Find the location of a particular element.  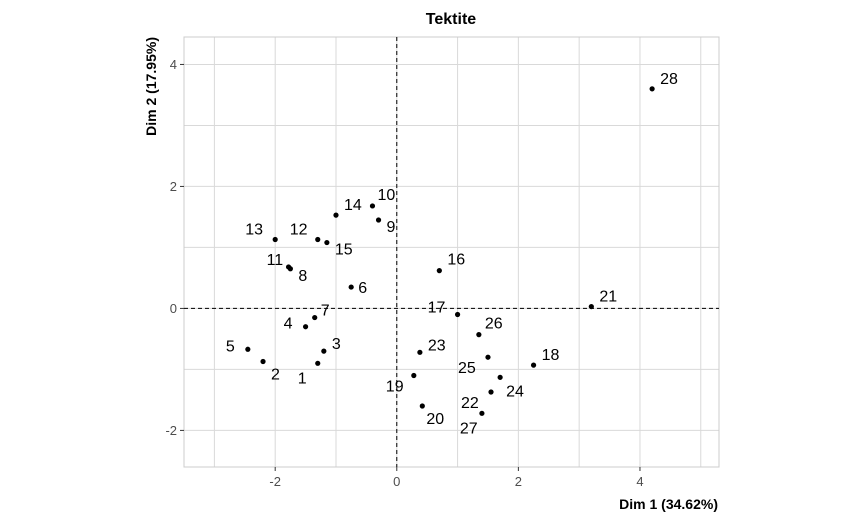

point-label: 3 is located at coordinates (336, 344).